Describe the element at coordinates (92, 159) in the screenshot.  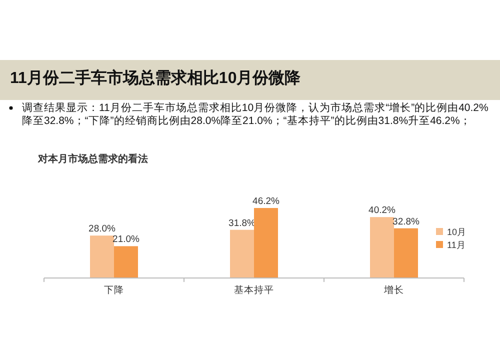
I see `text: 对本月市场总需求的看法` at that location.